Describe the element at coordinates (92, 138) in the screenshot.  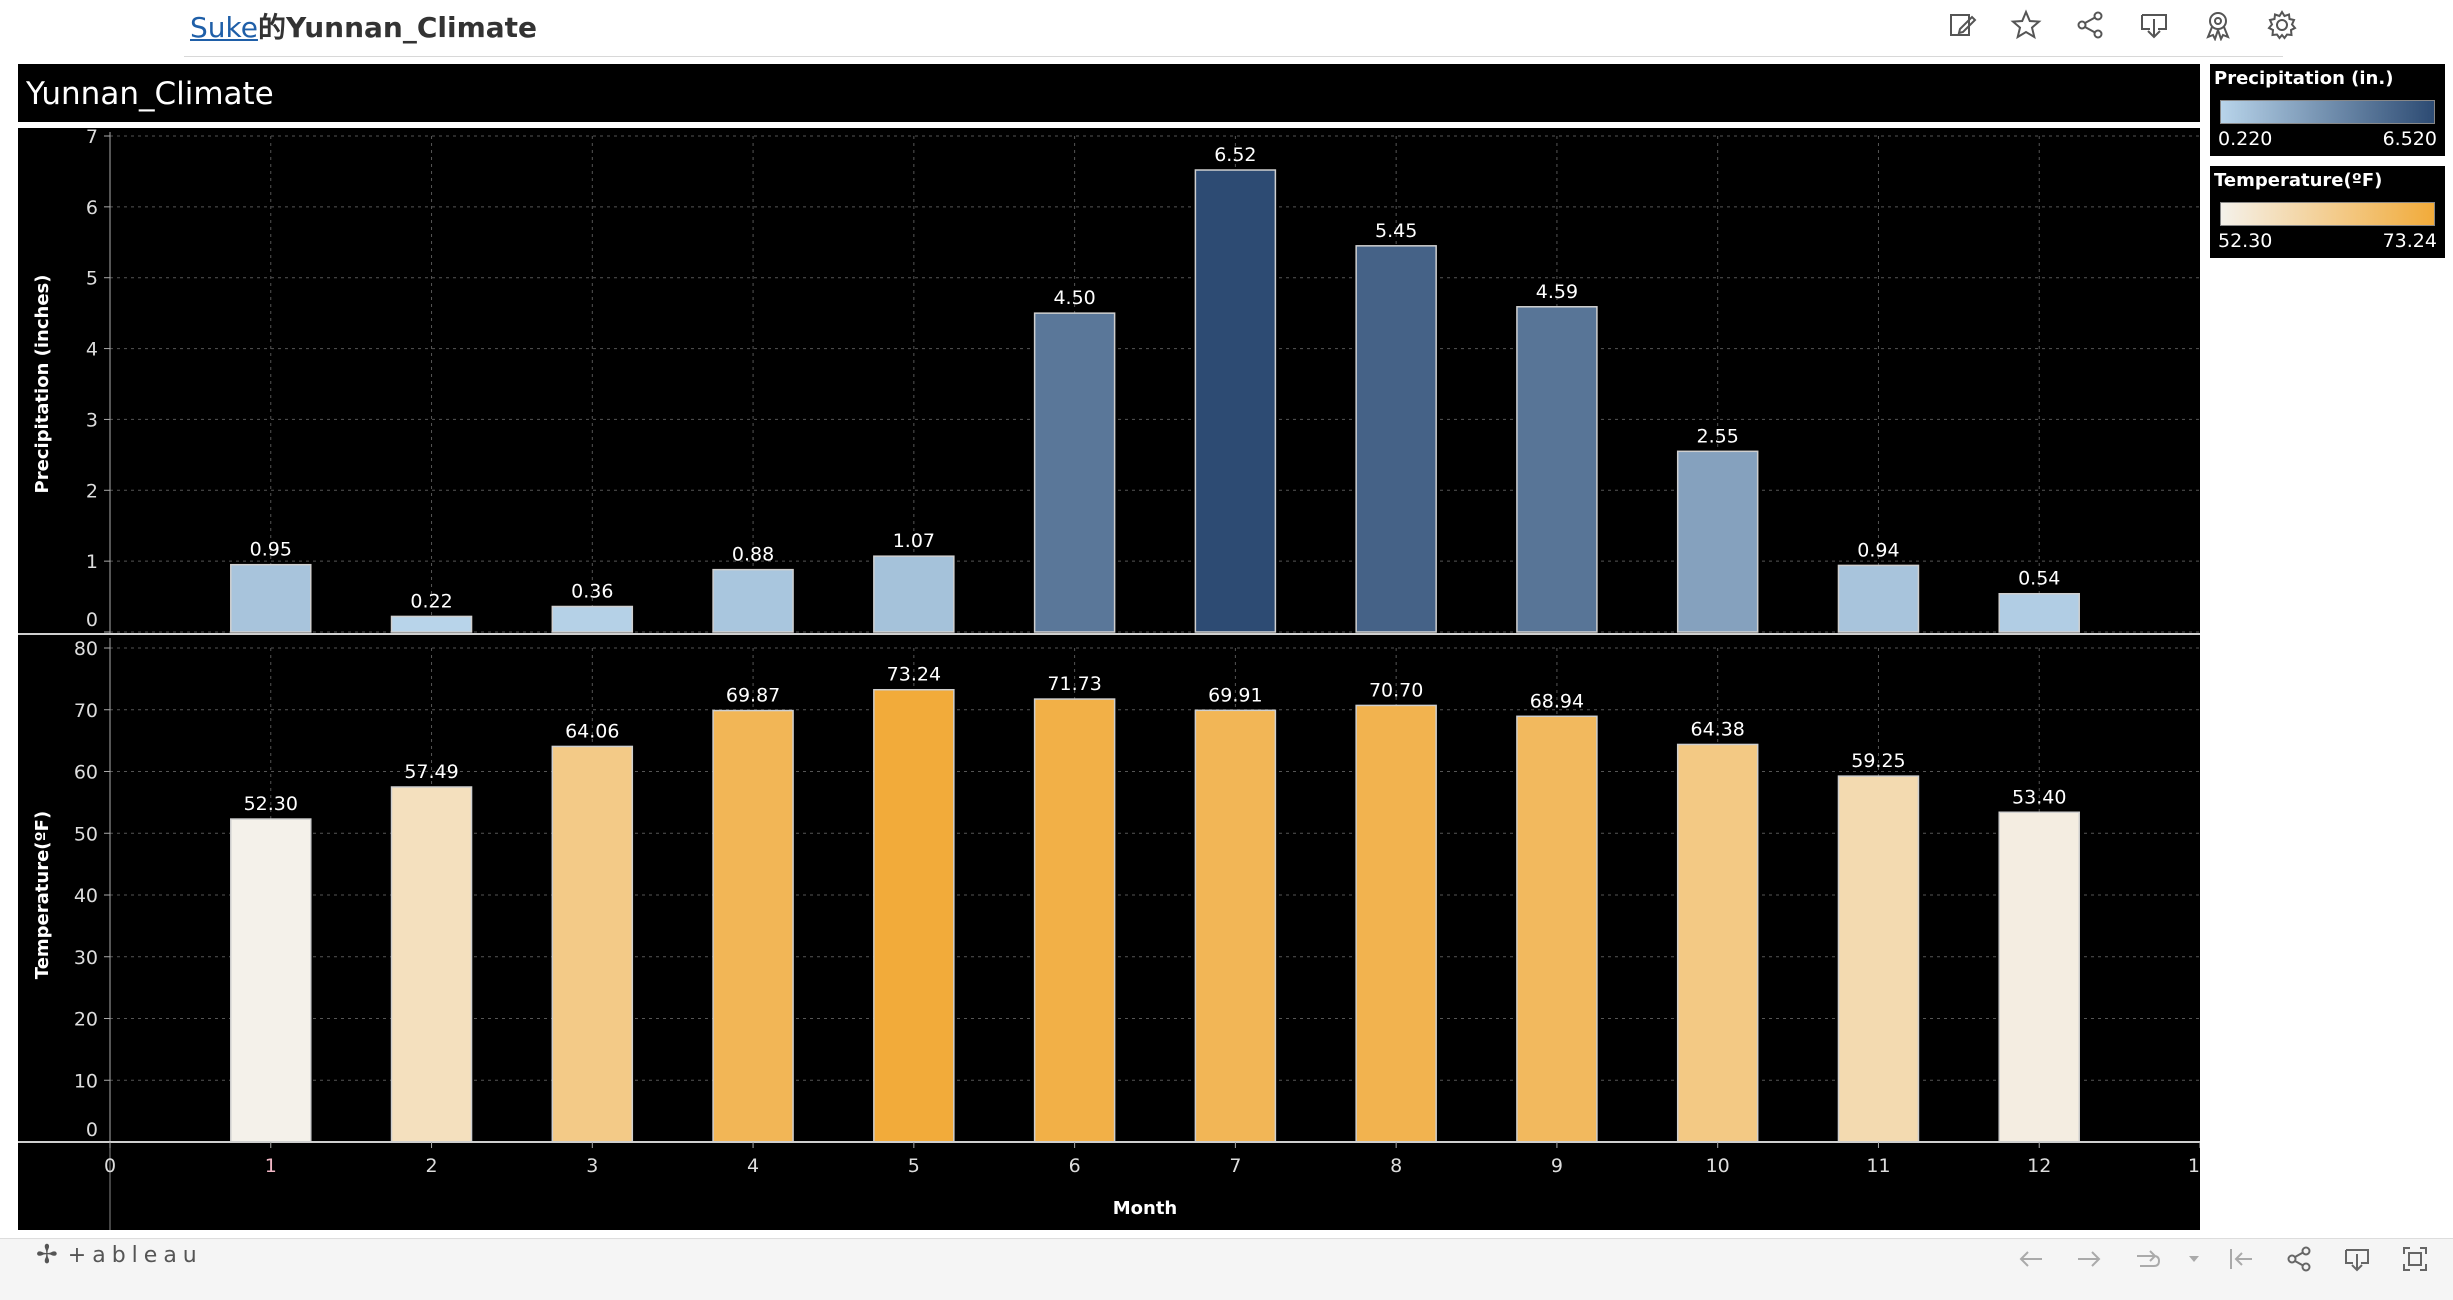
I see `precip-ytick-label: 7` at that location.